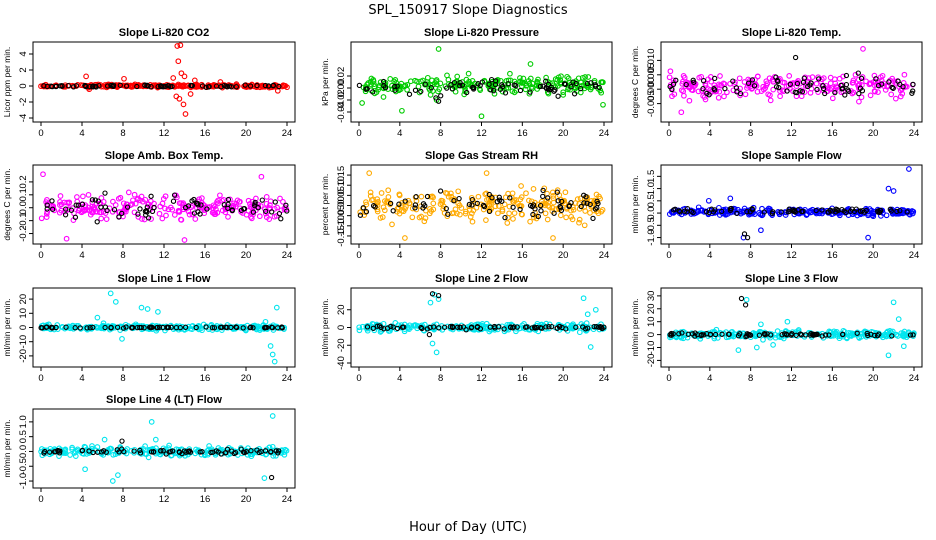 The height and width of the screenshot is (540, 936). What do you see at coordinates (341, 327) in the screenshot?
I see `y-tick-label: 0` at bounding box center [341, 327].